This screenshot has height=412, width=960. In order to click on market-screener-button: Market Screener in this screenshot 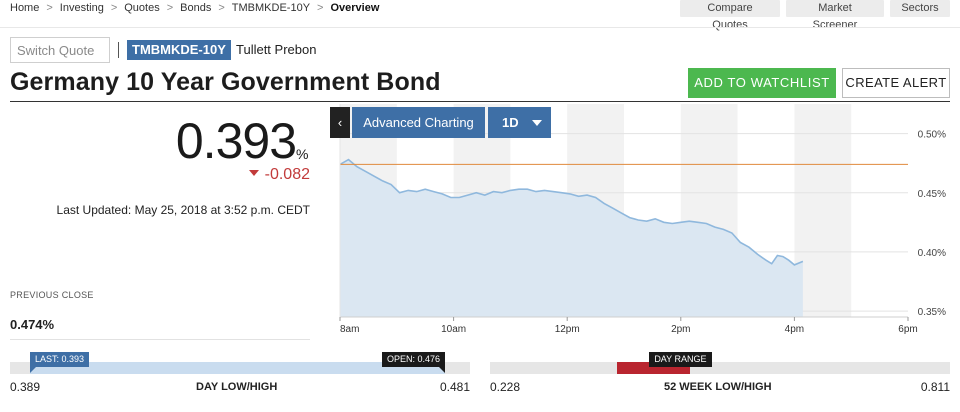, I will do `click(835, 15)`.